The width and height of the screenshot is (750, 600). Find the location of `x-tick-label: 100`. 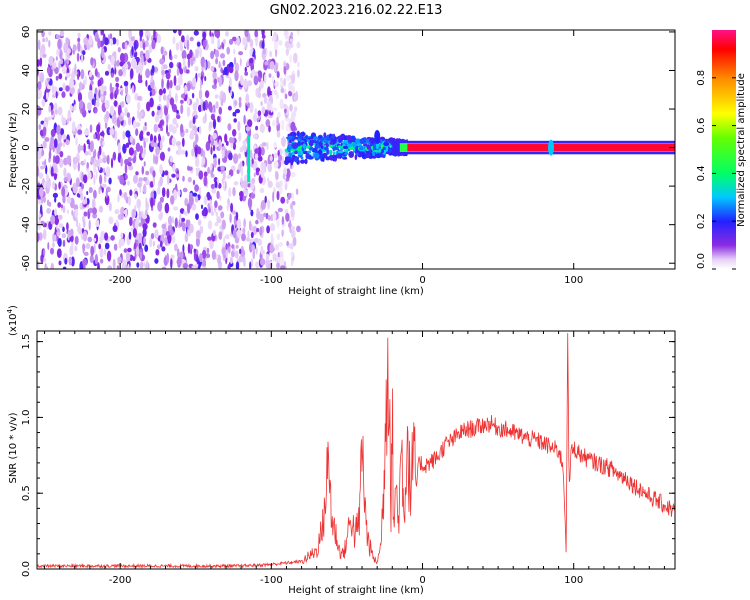

x-tick-label: 100 is located at coordinates (573, 580).